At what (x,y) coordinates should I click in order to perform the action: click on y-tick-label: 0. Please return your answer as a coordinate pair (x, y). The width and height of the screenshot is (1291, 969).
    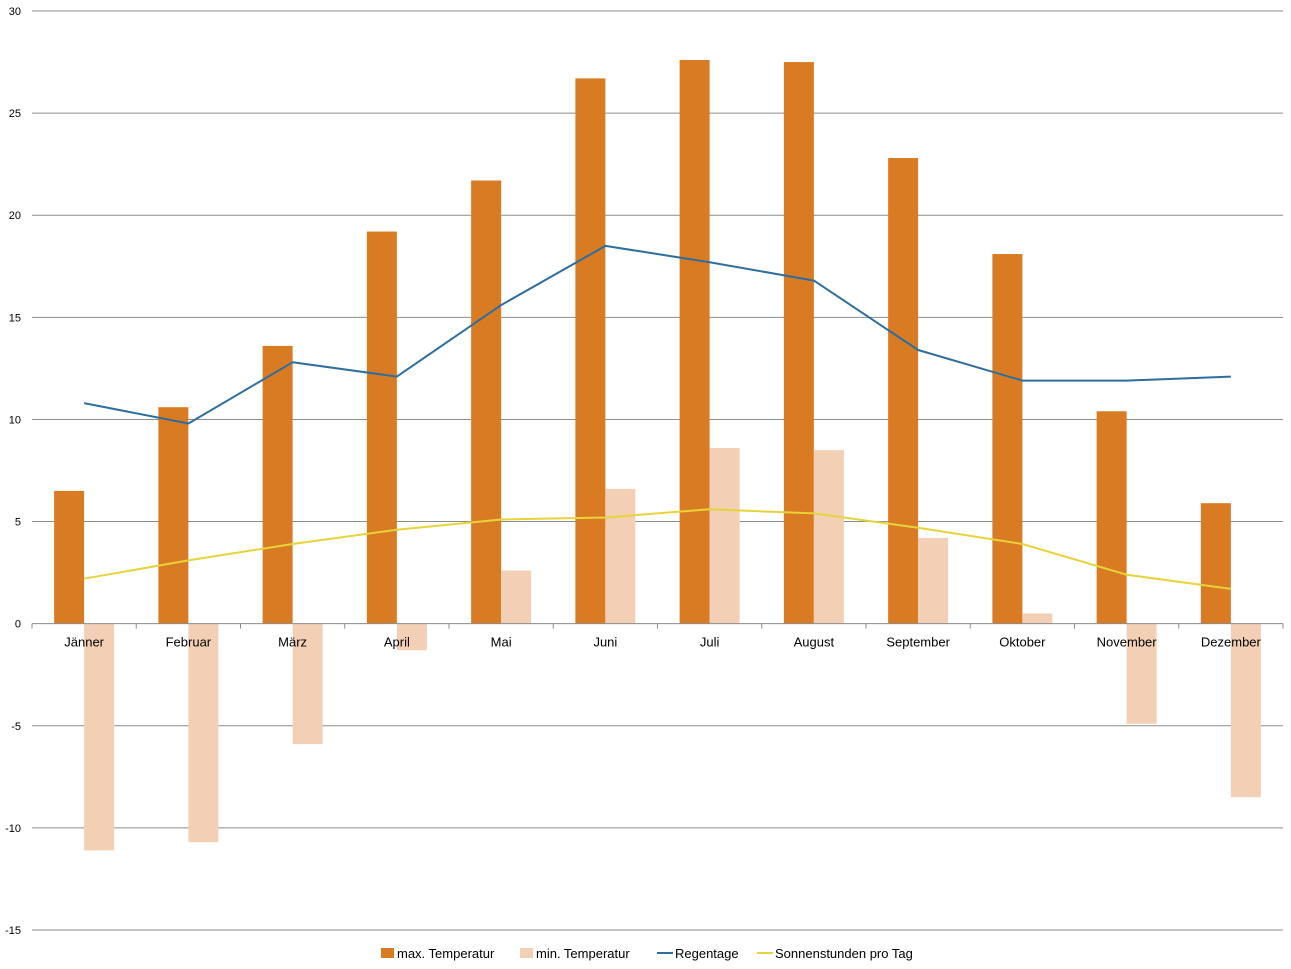
    Looking at the image, I should click on (18, 625).